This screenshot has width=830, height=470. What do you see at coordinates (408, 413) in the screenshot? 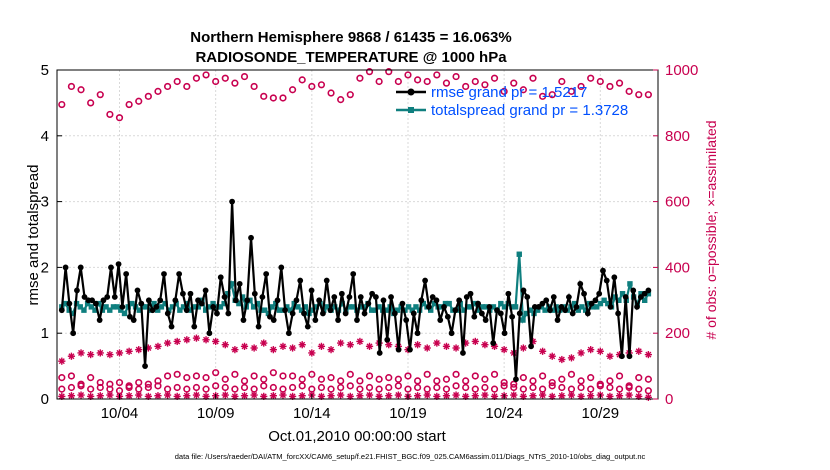
I see `x-tick-label: 10/19` at bounding box center [408, 413].